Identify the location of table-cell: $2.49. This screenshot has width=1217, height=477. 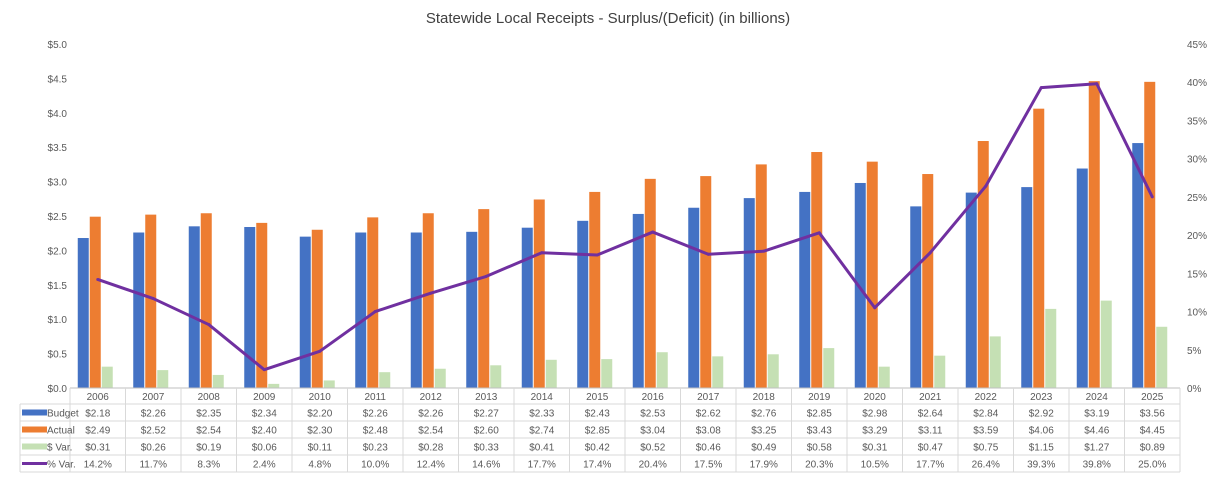
(97, 431).